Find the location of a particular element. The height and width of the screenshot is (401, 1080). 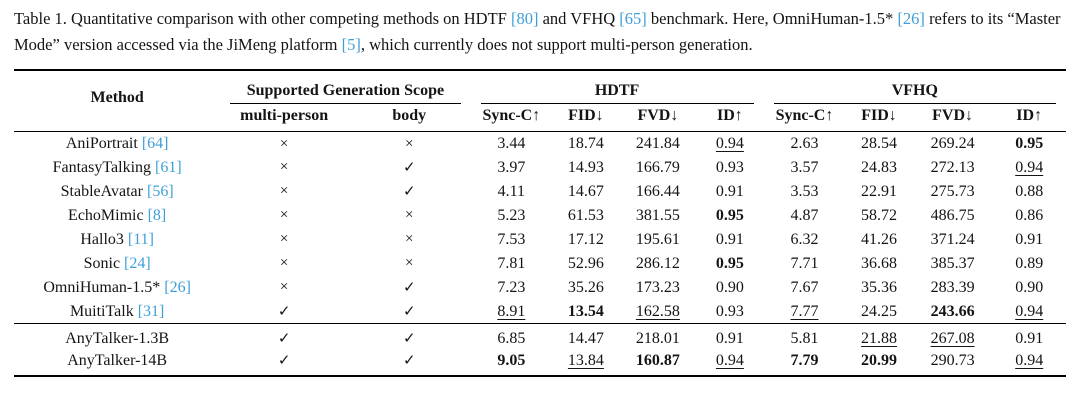

metric-value-text: 385.37 is located at coordinates (952, 263).